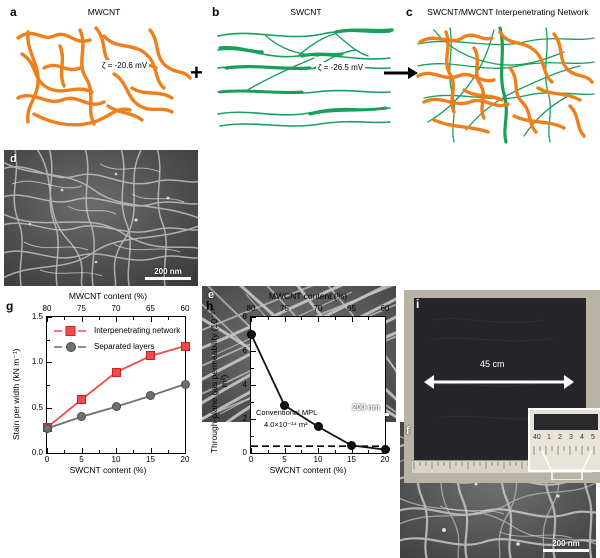  I want to click on arrow-operator, so click(401, 75).